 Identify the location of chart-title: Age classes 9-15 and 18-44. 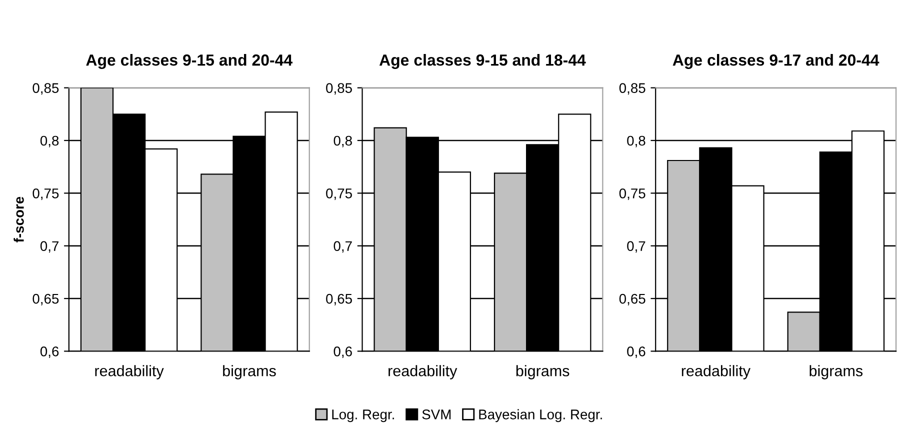
(482, 61).